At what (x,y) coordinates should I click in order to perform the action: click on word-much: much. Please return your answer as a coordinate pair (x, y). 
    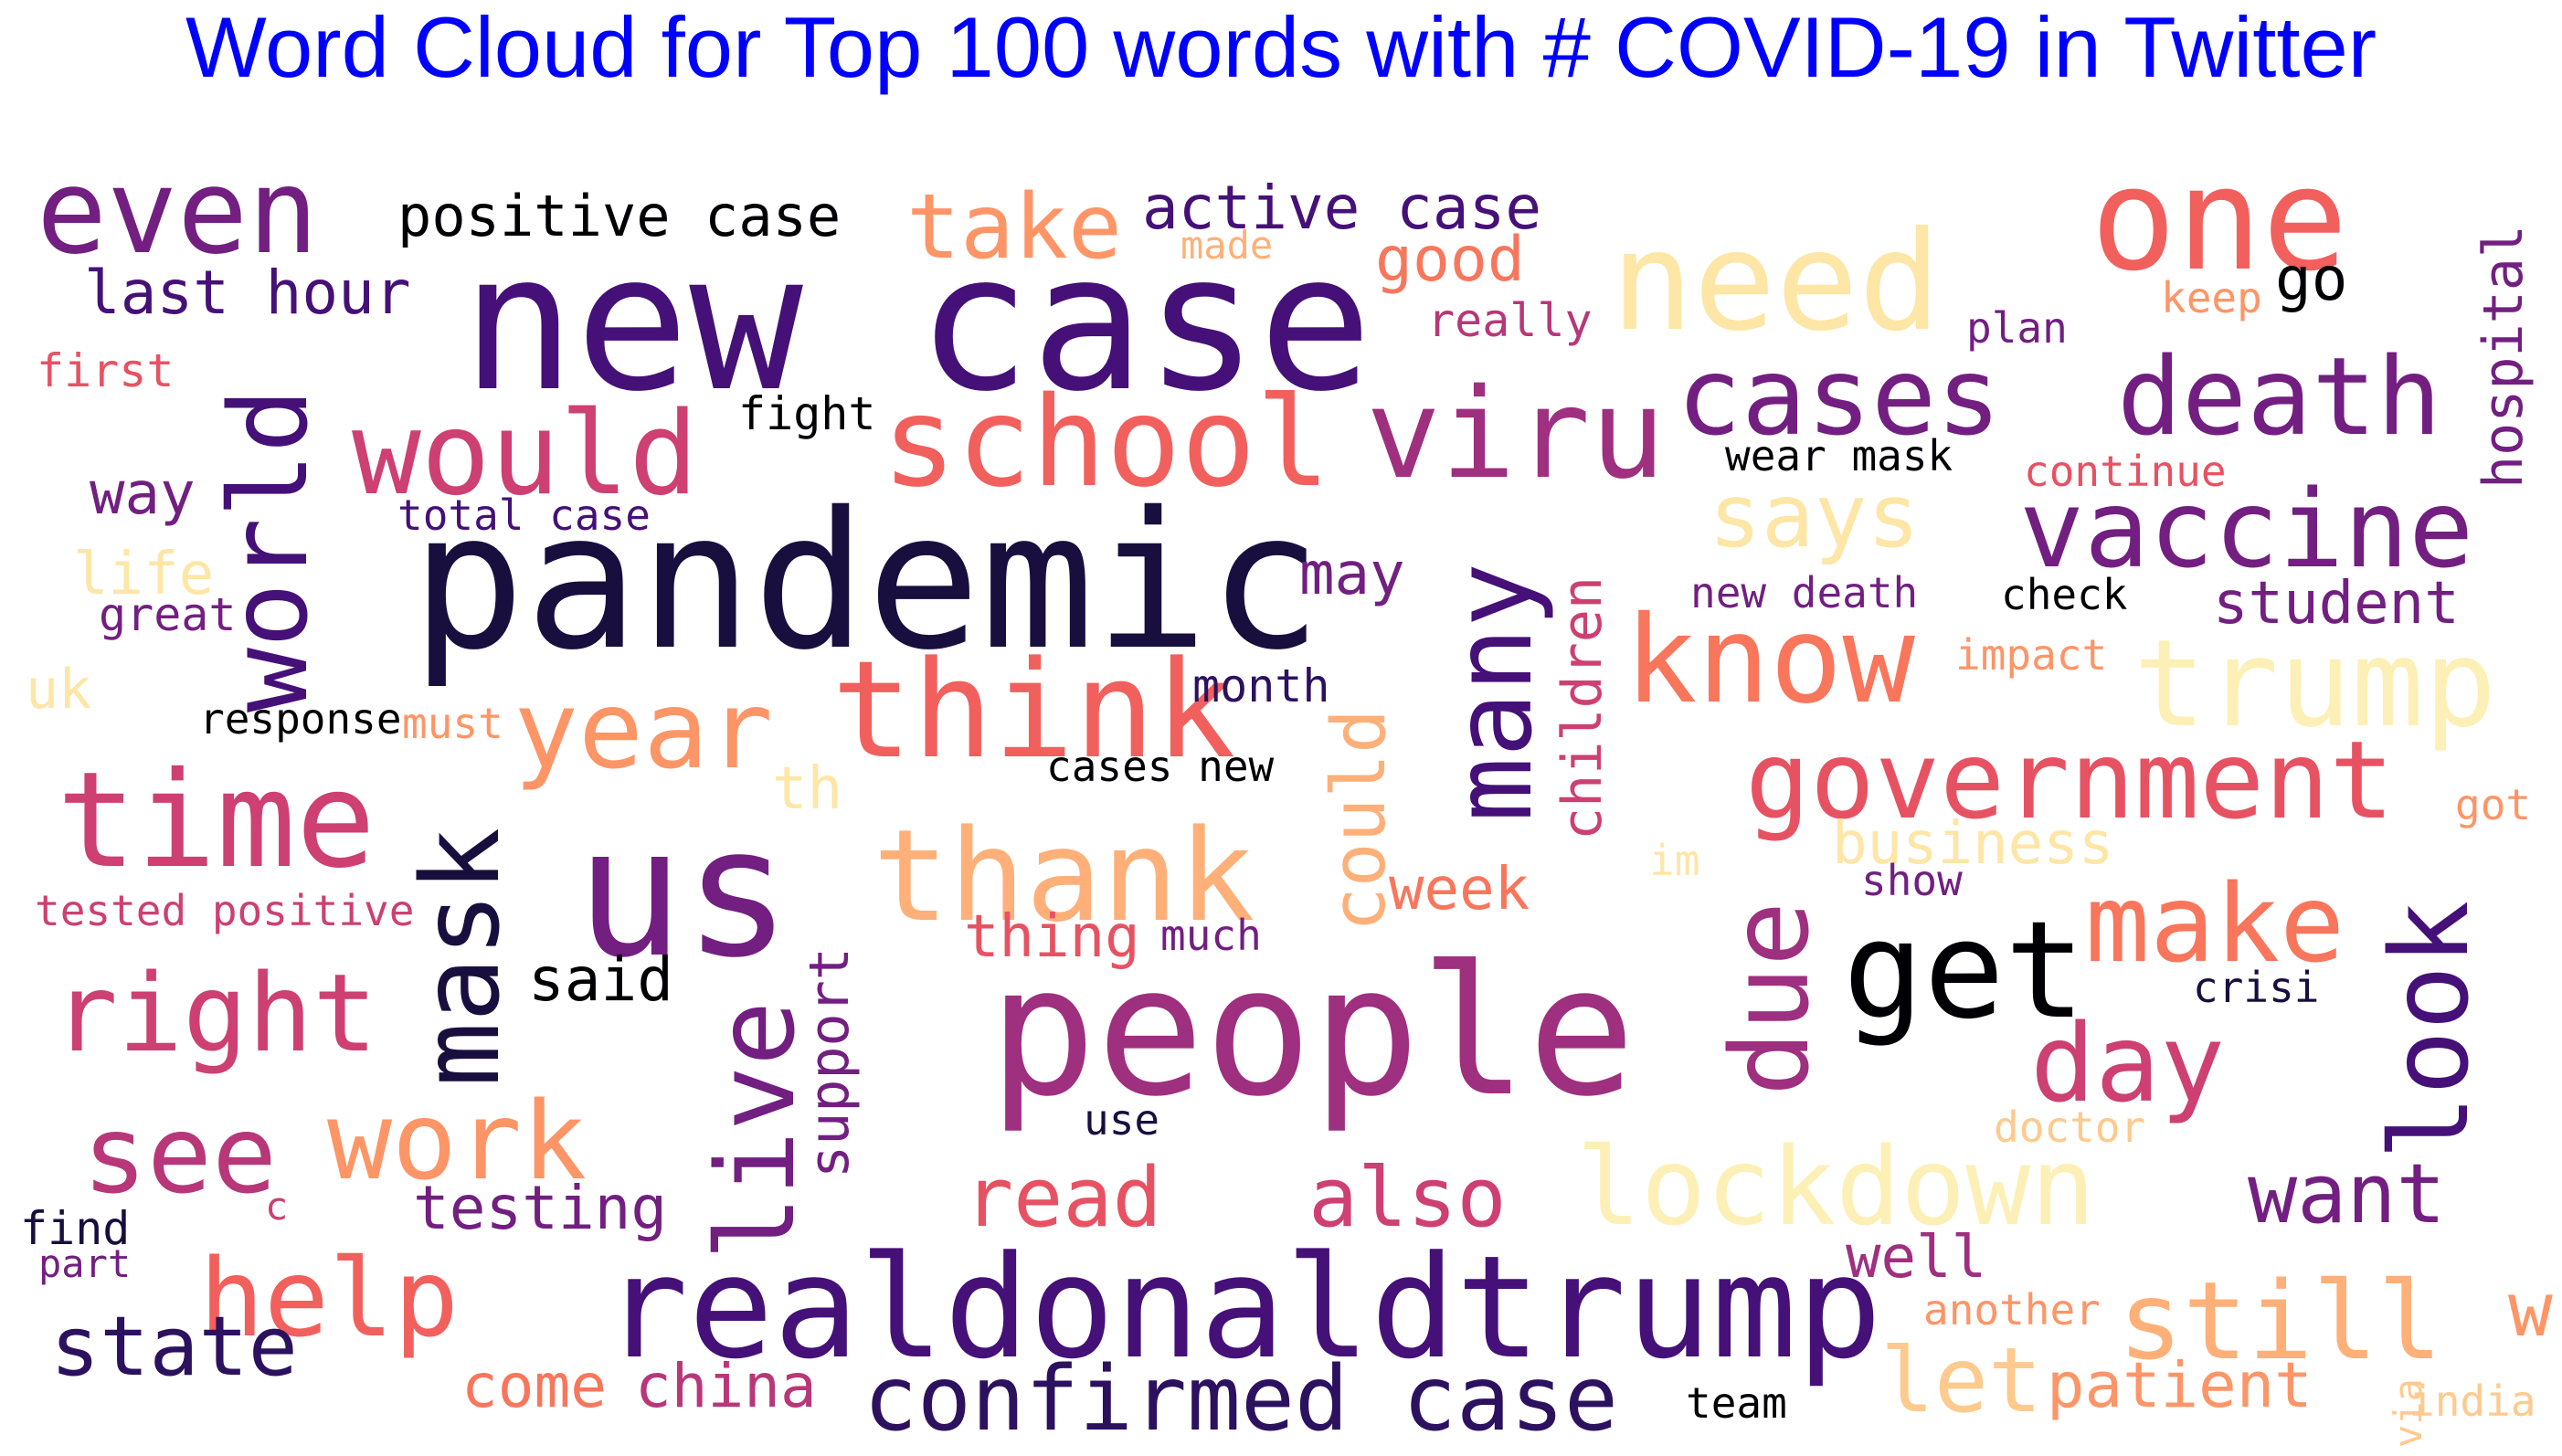
    Looking at the image, I should click on (1211, 936).